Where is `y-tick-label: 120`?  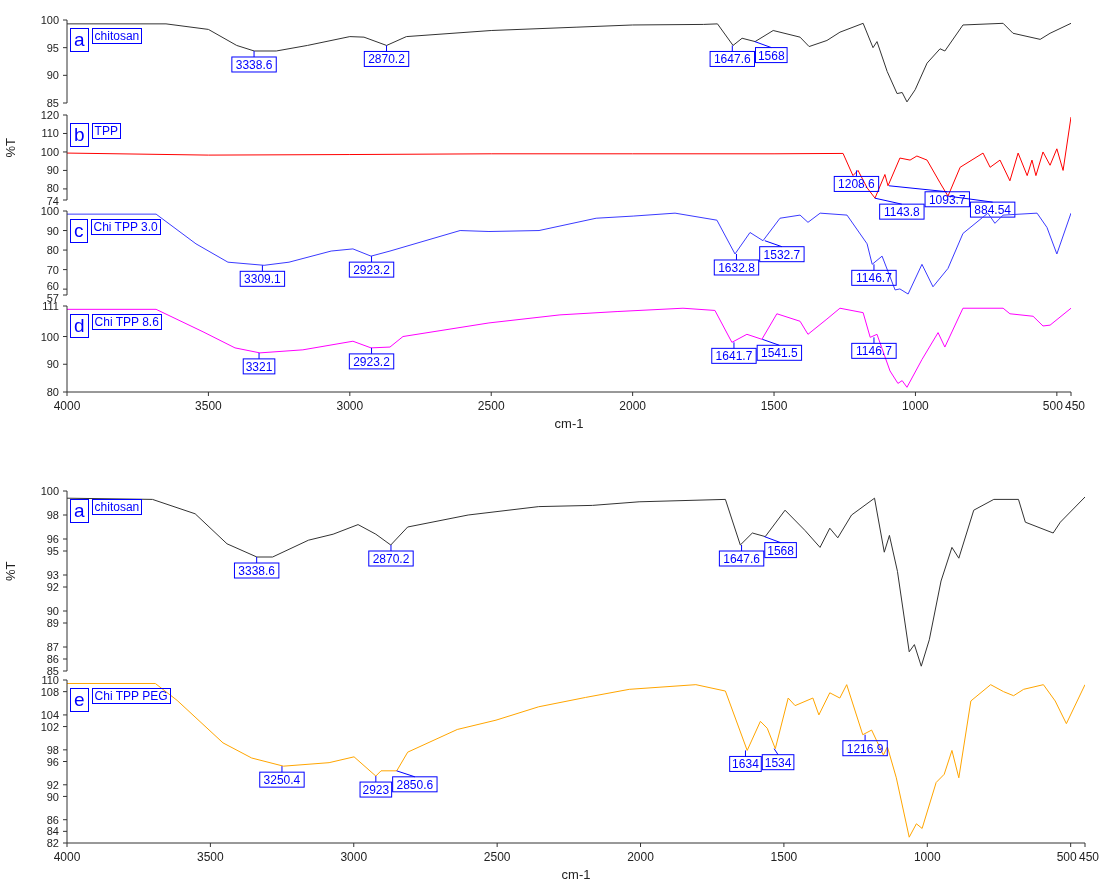
y-tick-label: 120 is located at coordinates (49, 115).